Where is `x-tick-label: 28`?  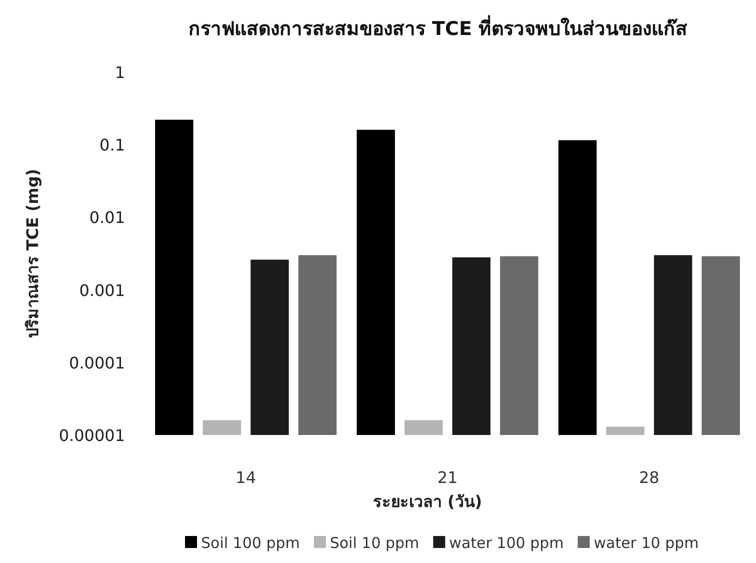
x-tick-label: 28 is located at coordinates (649, 477).